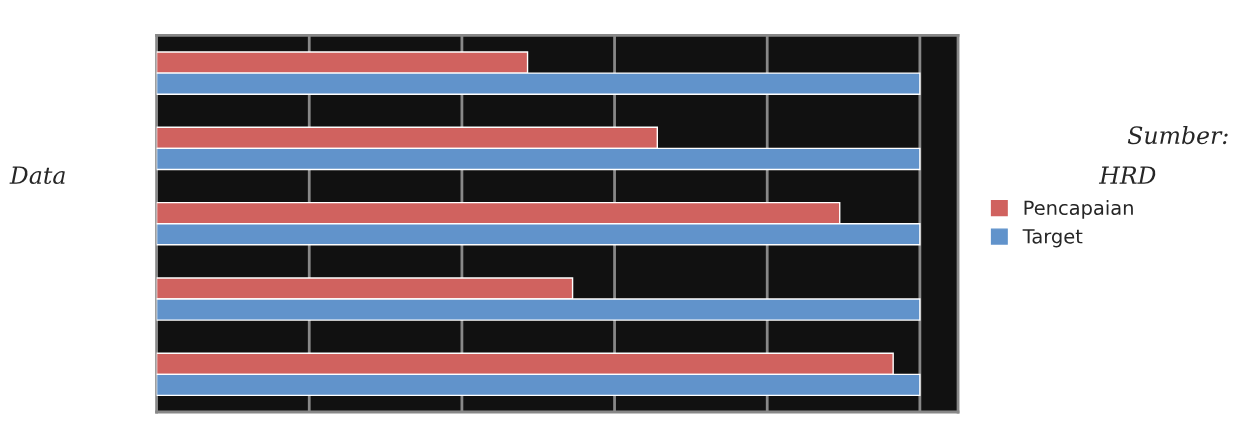 The height and width of the screenshot is (443, 1233). Describe the element at coordinates (1177, 135) in the screenshot. I see `text: Sumber:` at that location.